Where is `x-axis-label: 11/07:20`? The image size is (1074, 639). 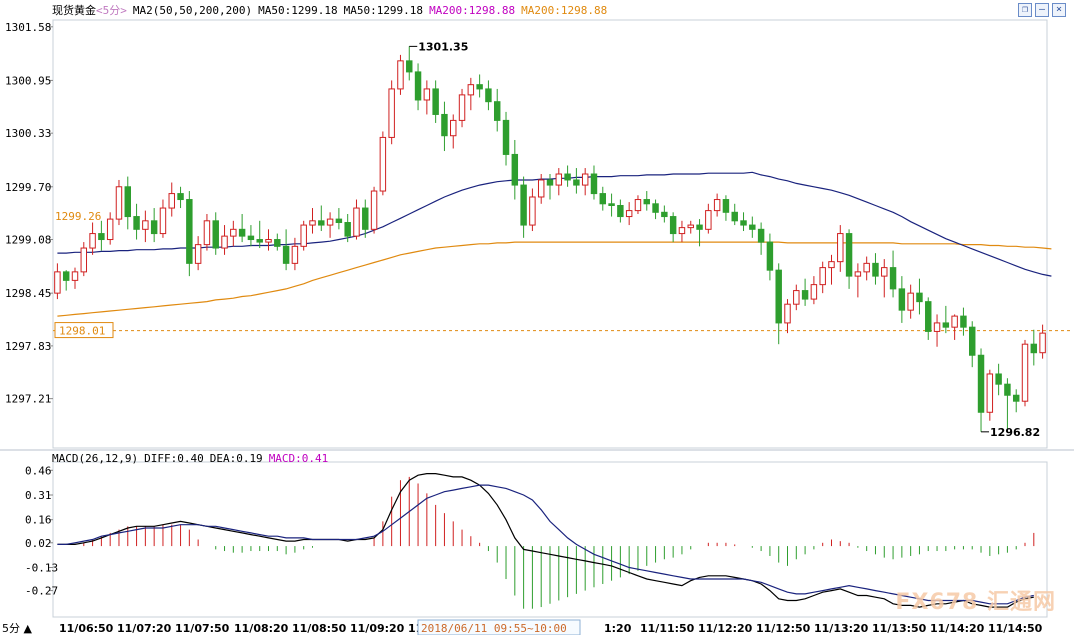
x-axis-label: 11/07:20 is located at coordinates (144, 628).